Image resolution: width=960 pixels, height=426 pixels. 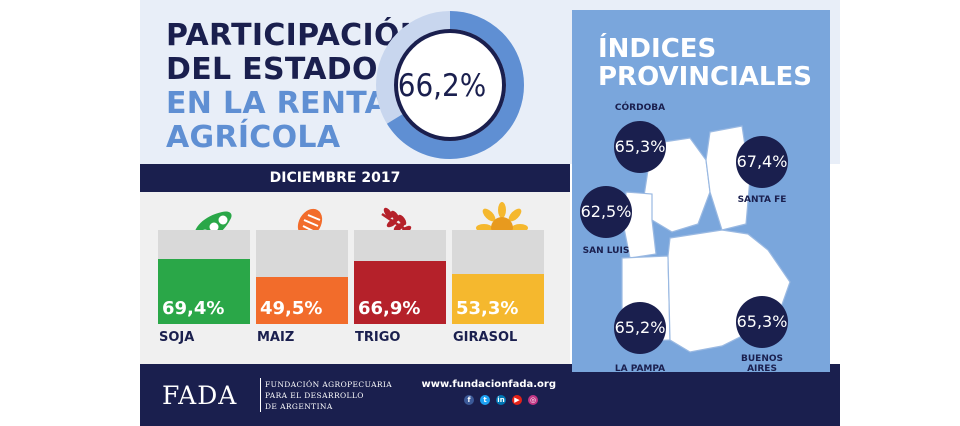 What do you see at coordinates (762, 200) in the screenshot?
I see `santa-fe-label: SANTA FE` at bounding box center [762, 200].